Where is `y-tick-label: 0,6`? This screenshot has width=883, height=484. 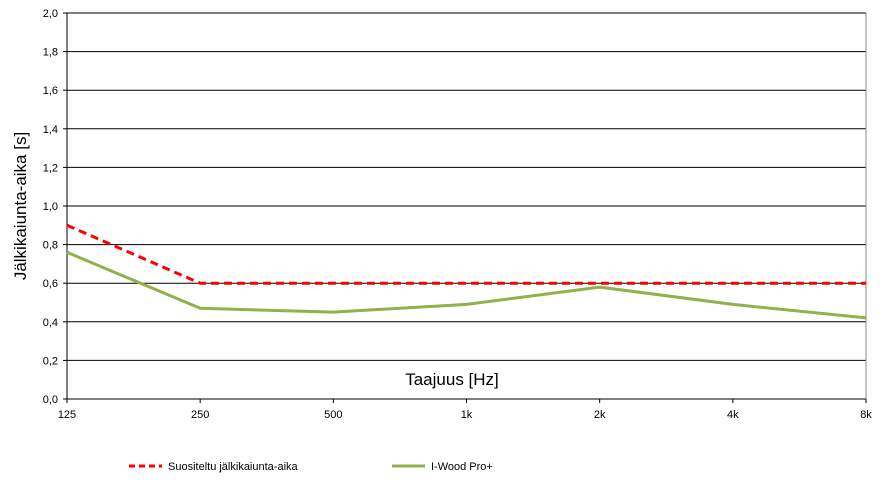 y-tick-label: 0,6 is located at coordinates (50, 284).